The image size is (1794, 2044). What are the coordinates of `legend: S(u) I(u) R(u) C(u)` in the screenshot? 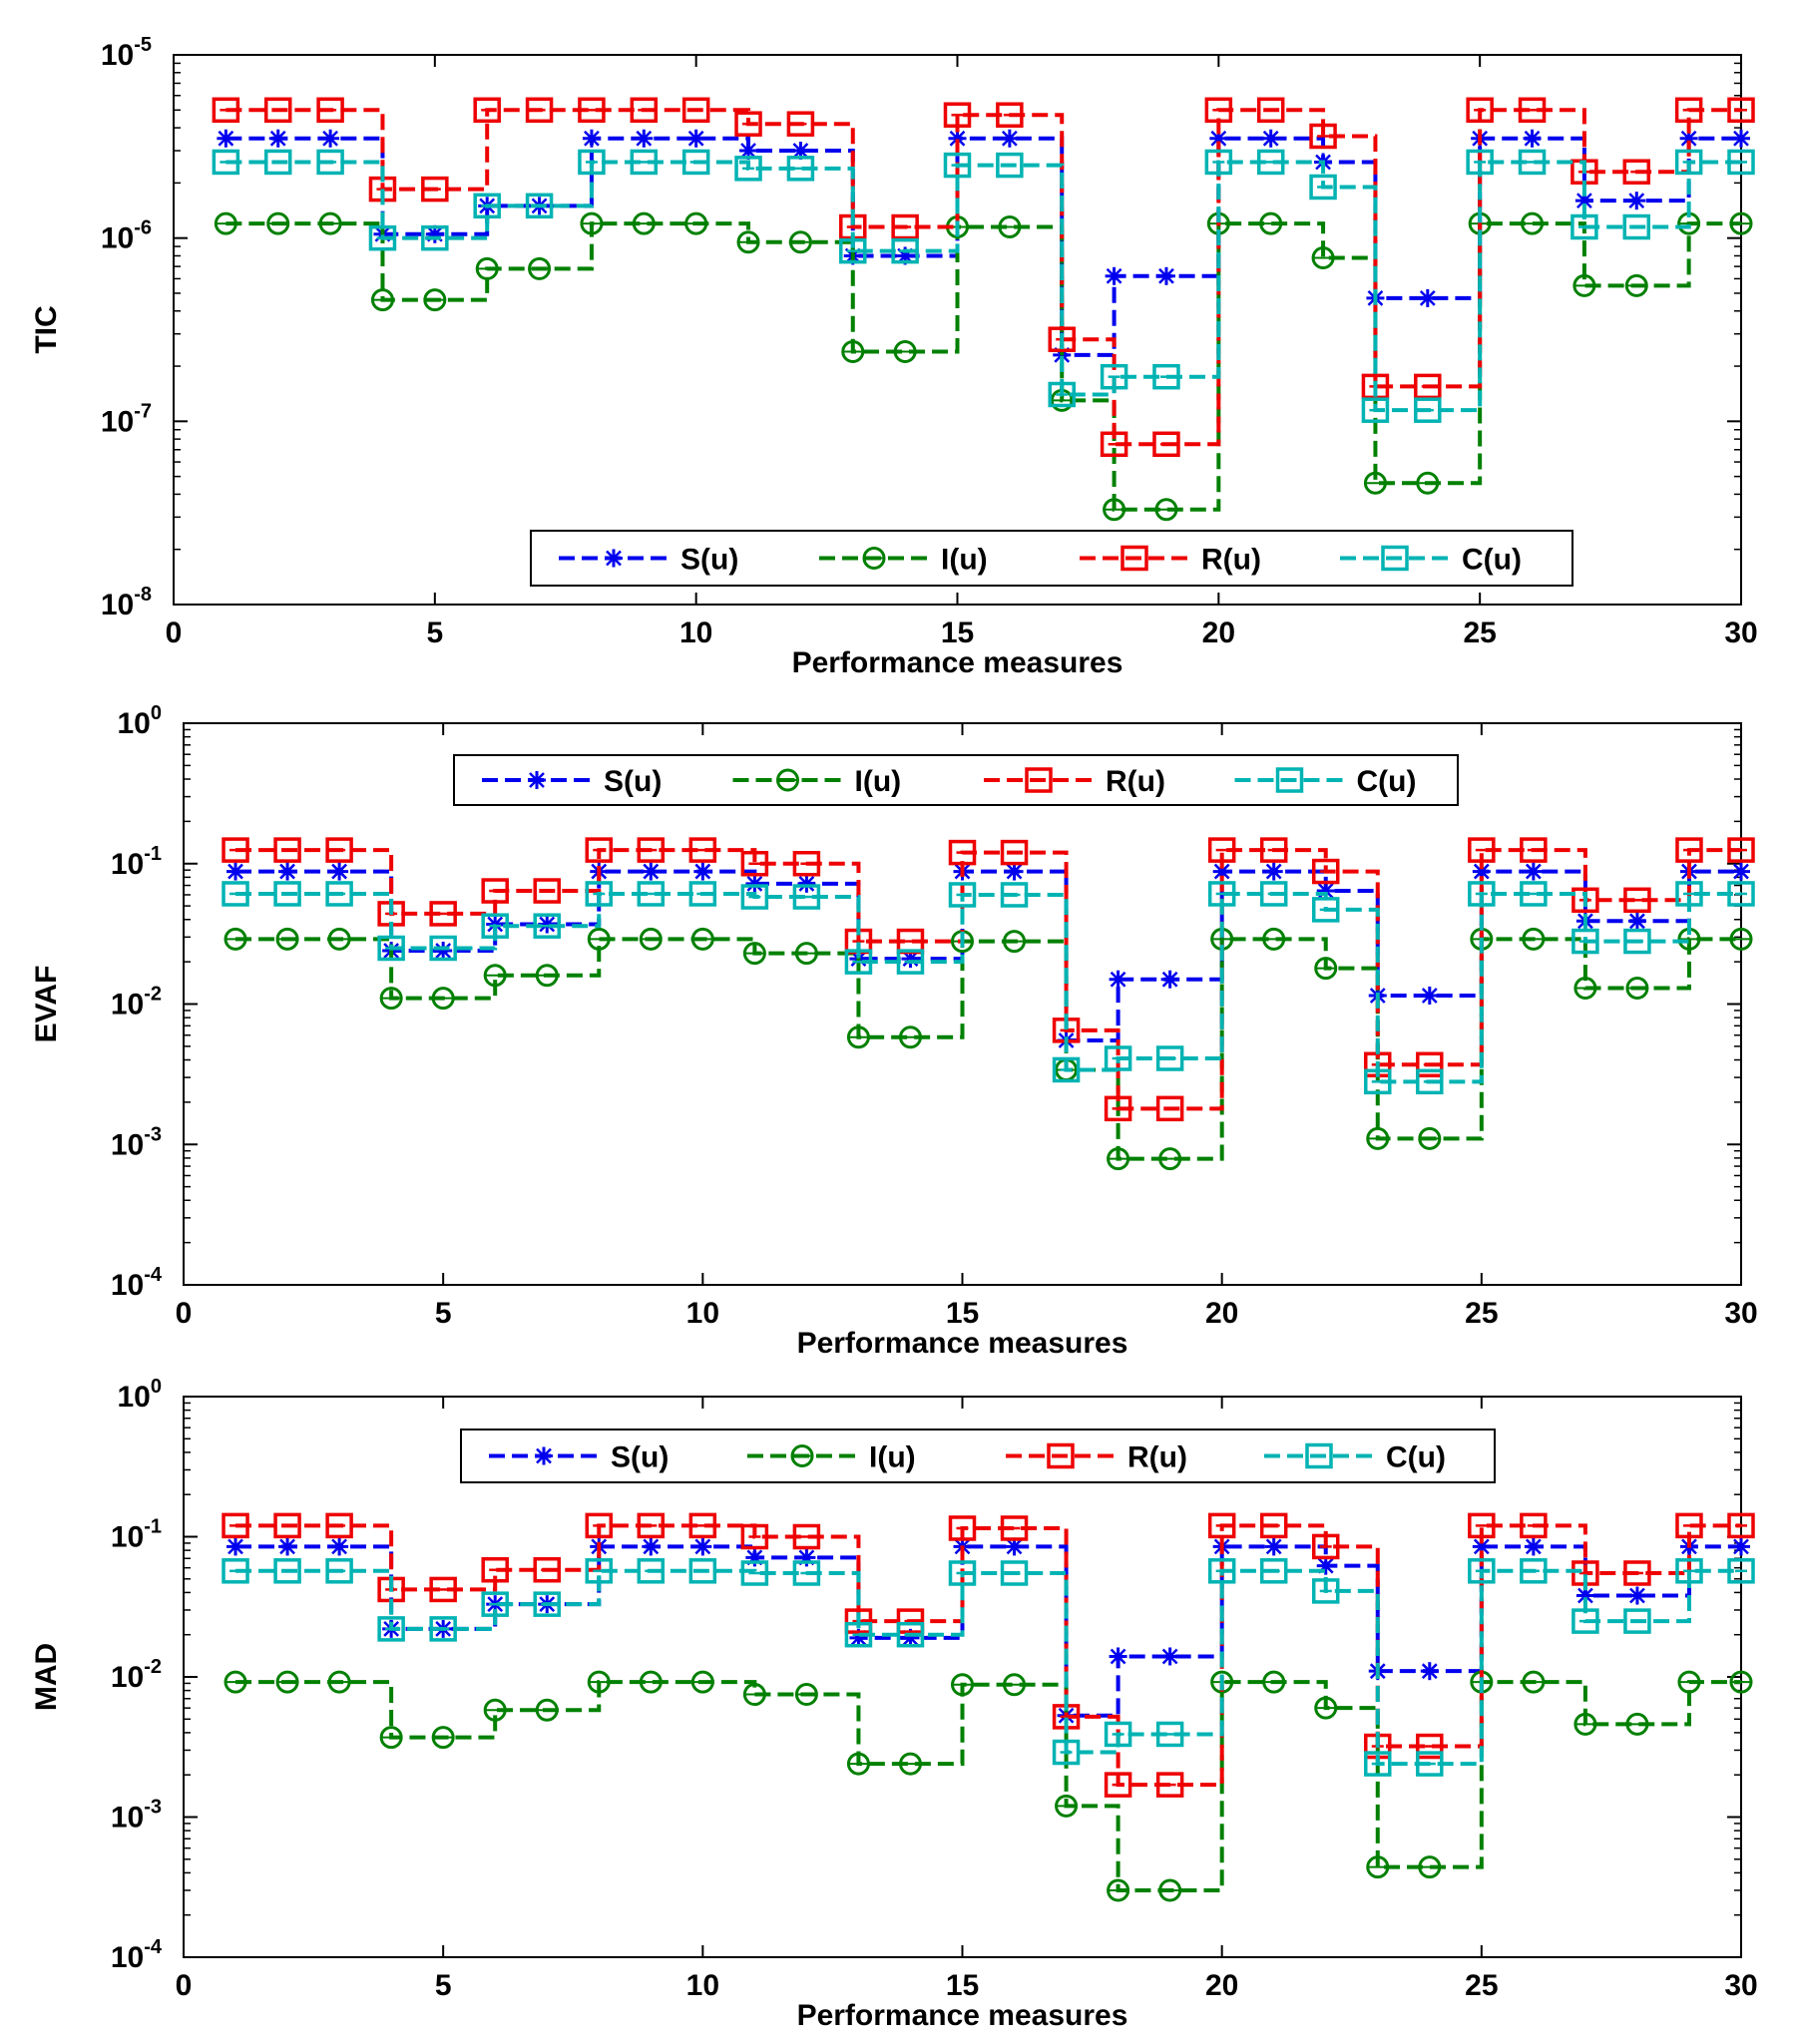 It's located at (1051, 558).